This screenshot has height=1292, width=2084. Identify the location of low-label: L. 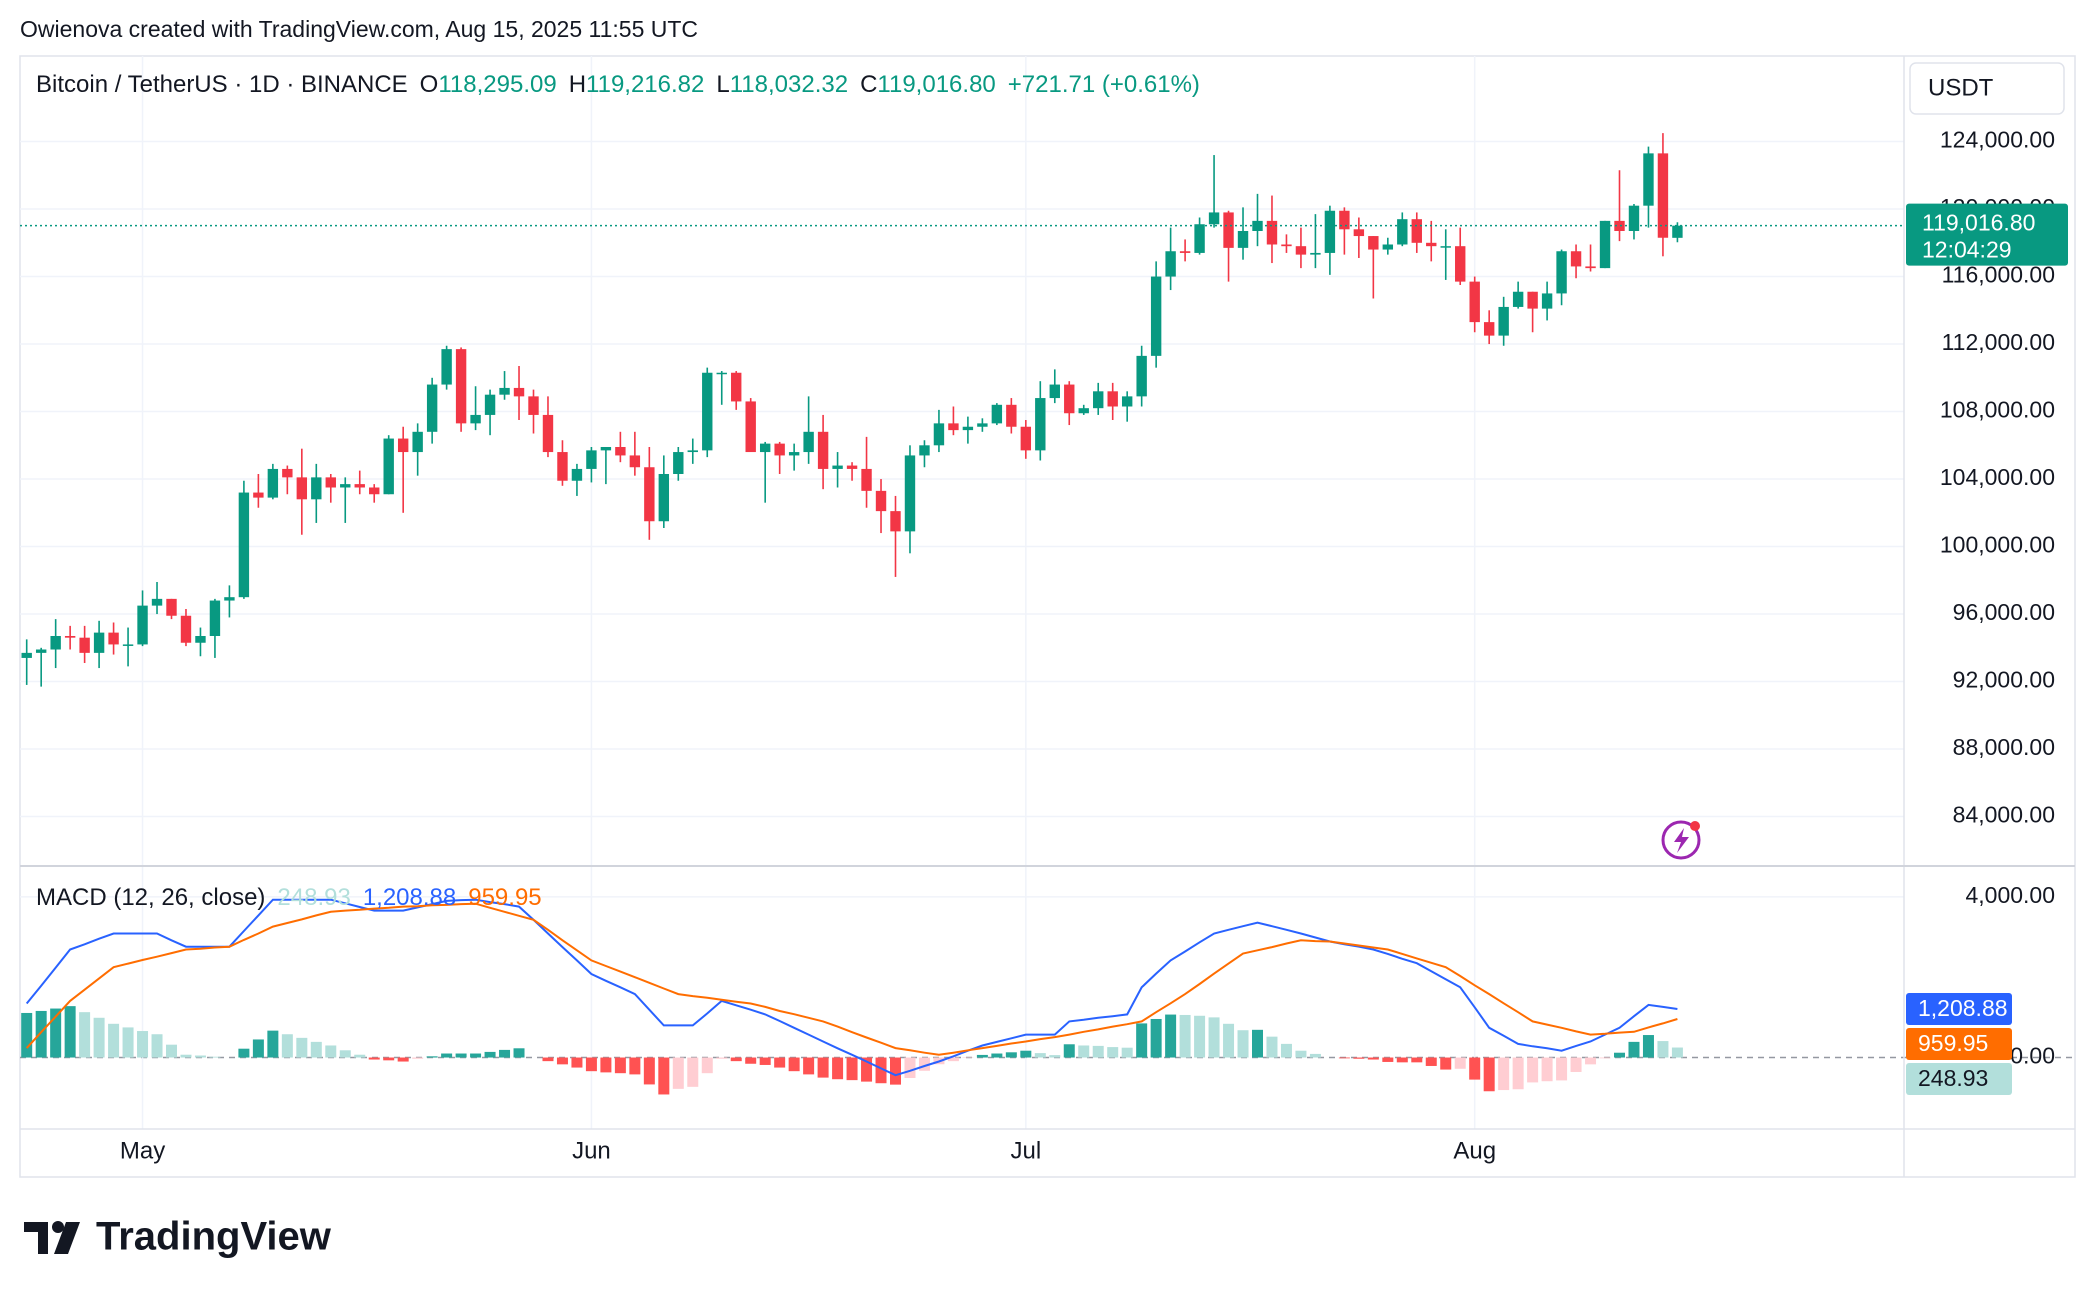
(722, 84).